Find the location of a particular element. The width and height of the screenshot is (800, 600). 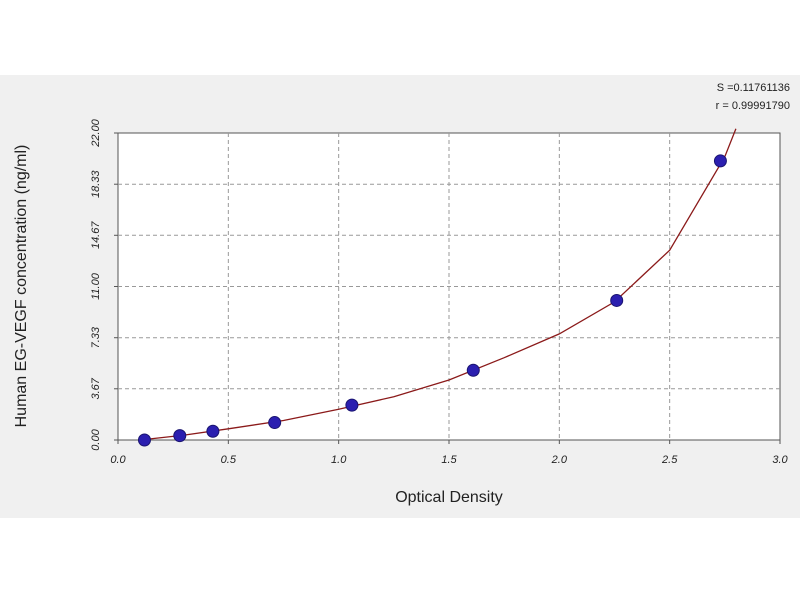

annotation: S =0.11761136 is located at coordinates (753, 88).